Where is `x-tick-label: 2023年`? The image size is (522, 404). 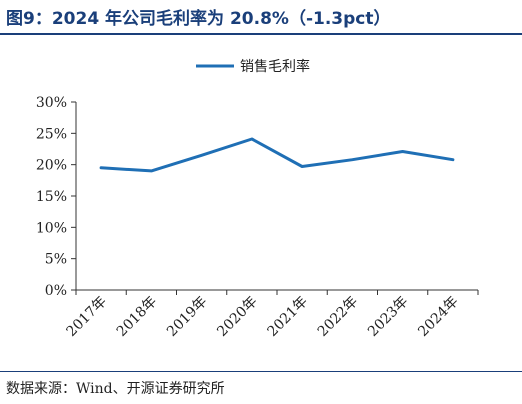
x-tick-label: 2023年 is located at coordinates (388, 317).